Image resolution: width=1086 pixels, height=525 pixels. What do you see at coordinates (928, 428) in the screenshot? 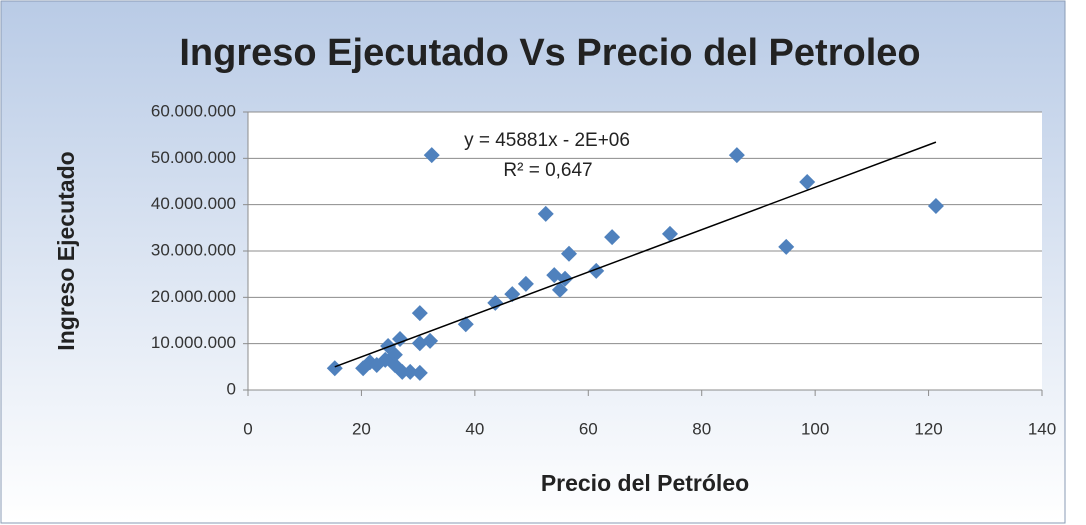
I see `x-tick-label: 120` at bounding box center [928, 428].